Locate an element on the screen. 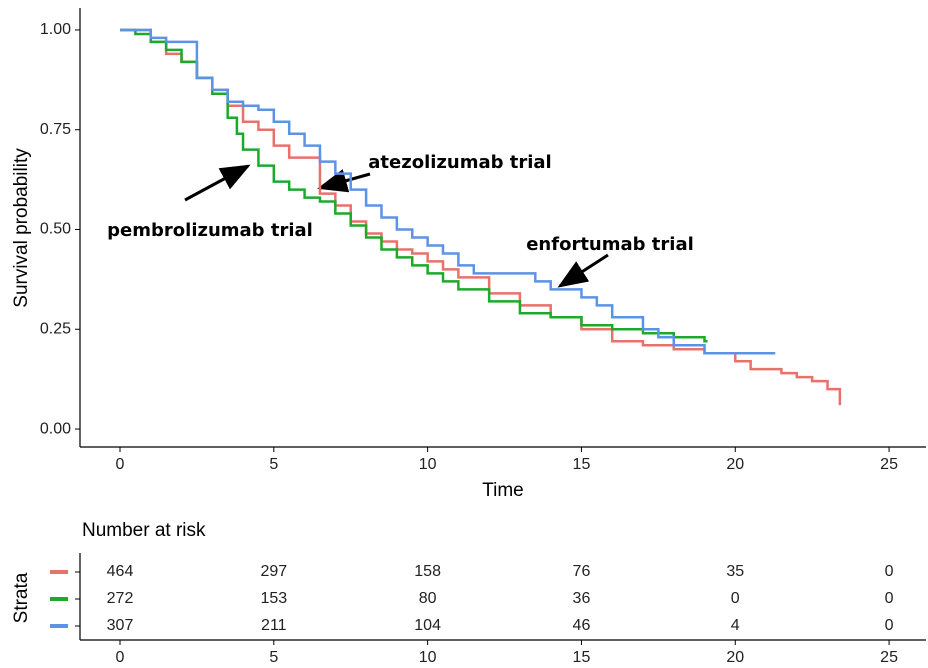  table-y-title: Strata is located at coordinates (21, 597).